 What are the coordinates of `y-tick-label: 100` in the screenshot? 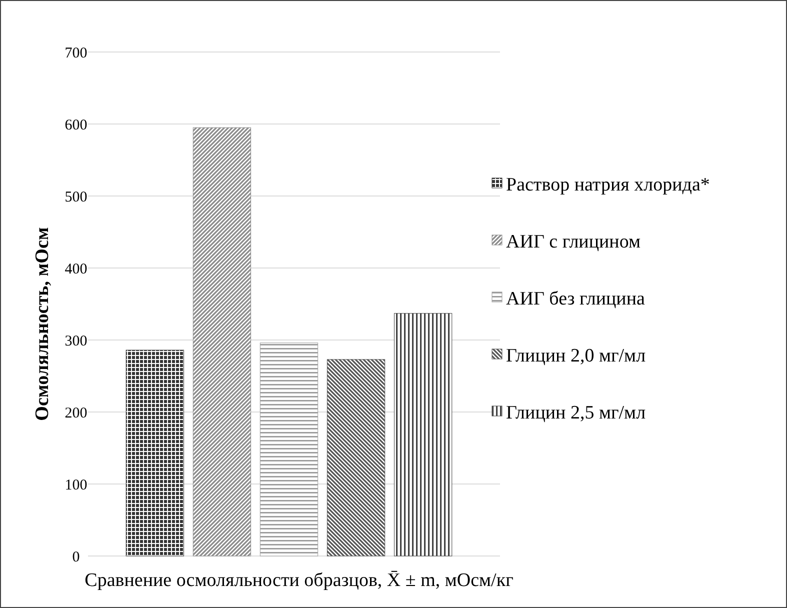 It's located at (76, 485).